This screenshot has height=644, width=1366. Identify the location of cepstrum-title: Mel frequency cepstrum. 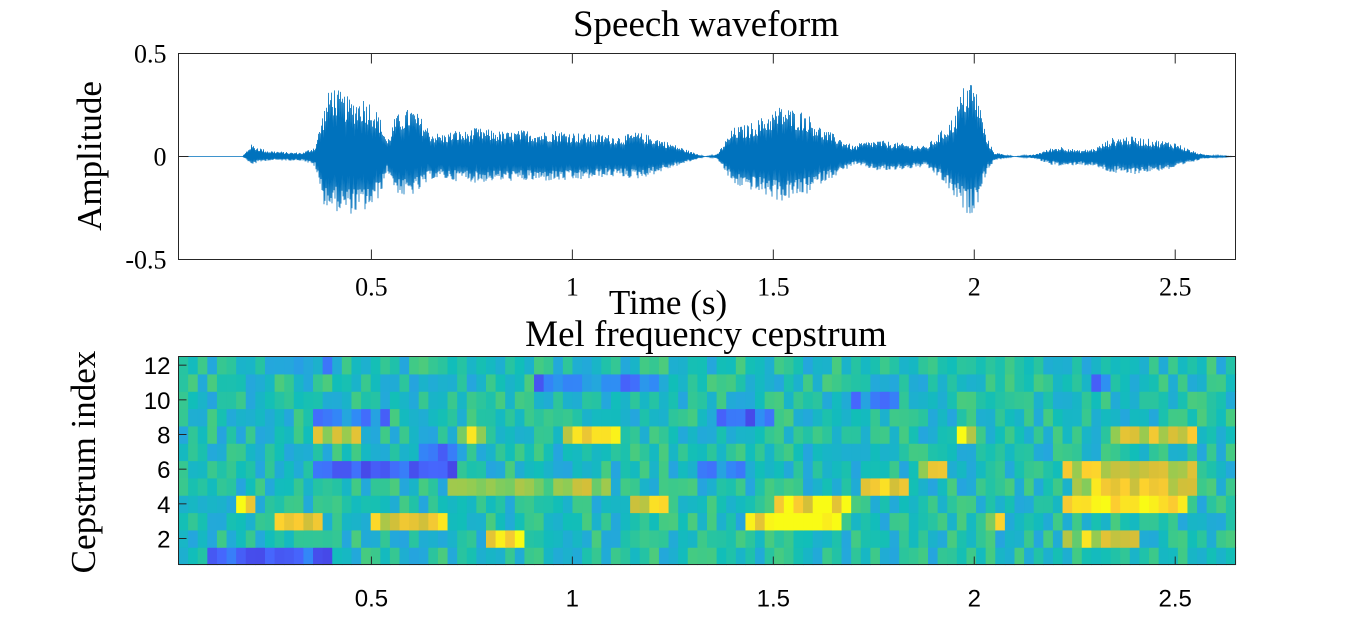
(706, 334).